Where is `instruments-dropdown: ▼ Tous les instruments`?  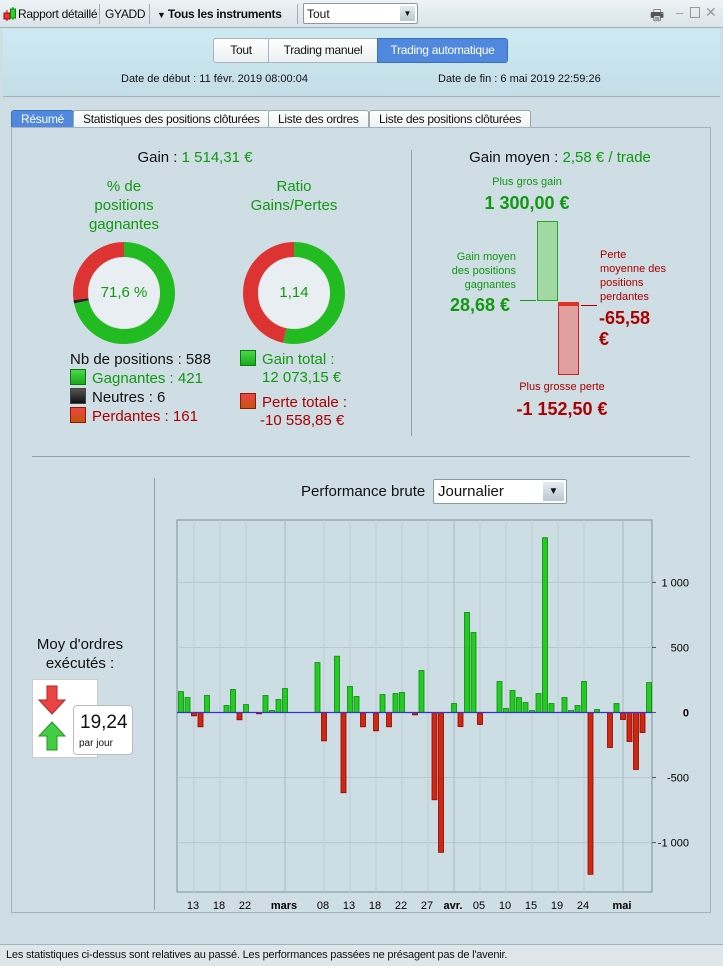 instruments-dropdown: ▼ Tous les instruments is located at coordinates (219, 14).